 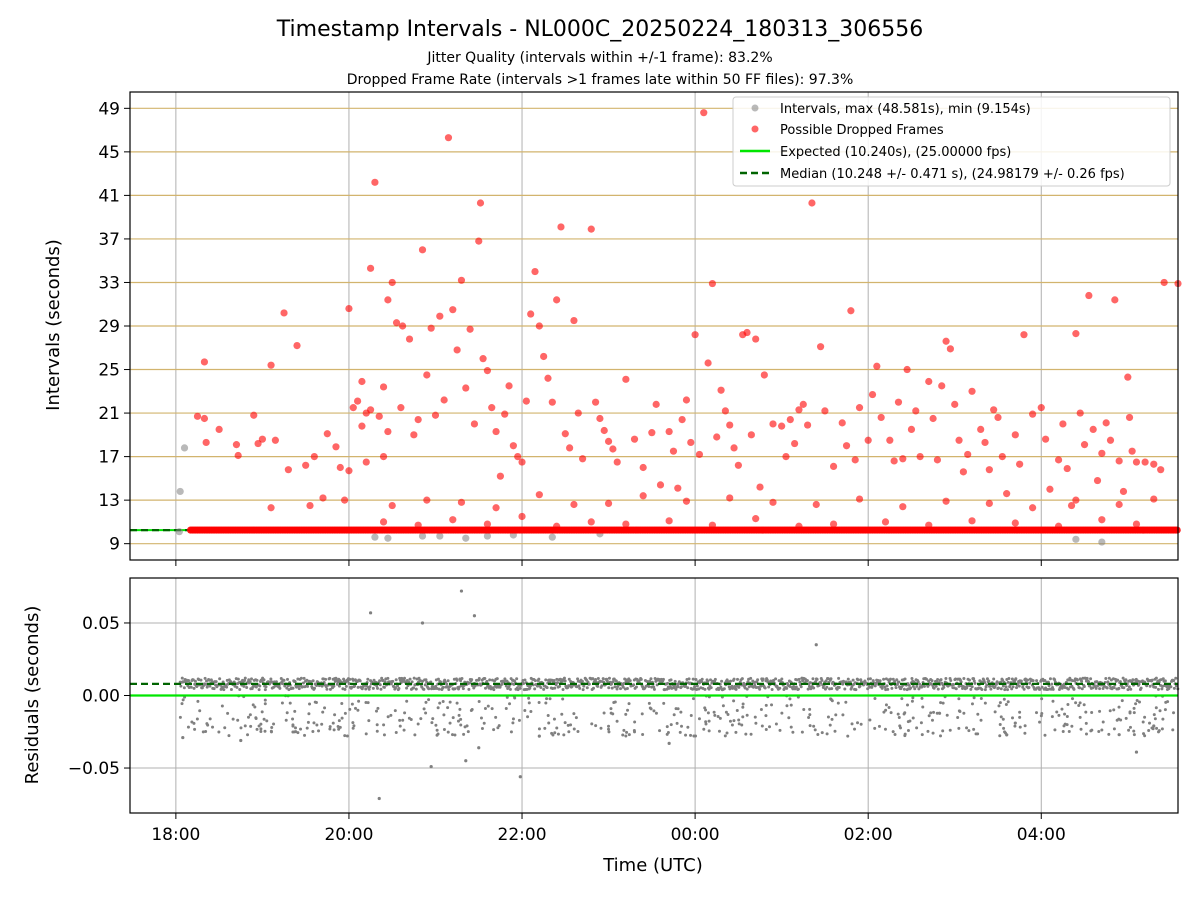 What do you see at coordinates (32, 695) in the screenshot?
I see `residuals-y-label: Residuals (seconds)` at bounding box center [32, 695].